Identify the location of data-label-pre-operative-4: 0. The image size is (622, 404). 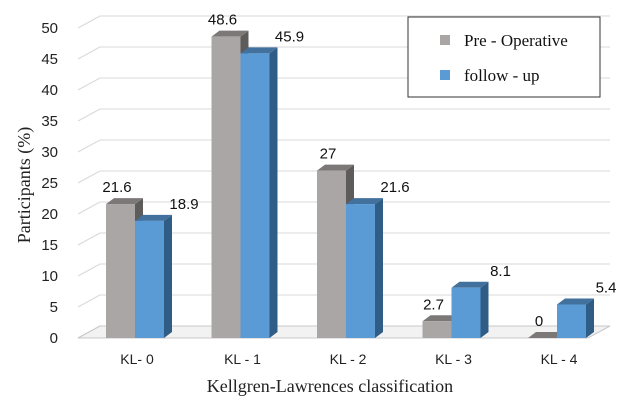
(539, 321).